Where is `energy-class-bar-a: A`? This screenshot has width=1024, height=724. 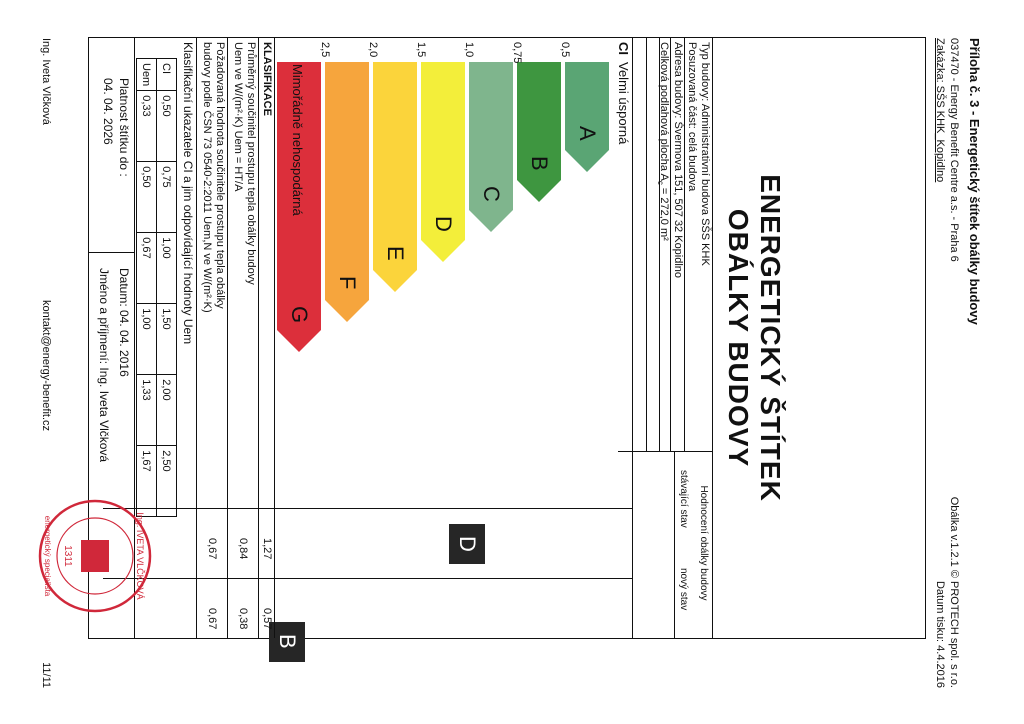 energy-class-bar-a: A is located at coordinates (587, 117).